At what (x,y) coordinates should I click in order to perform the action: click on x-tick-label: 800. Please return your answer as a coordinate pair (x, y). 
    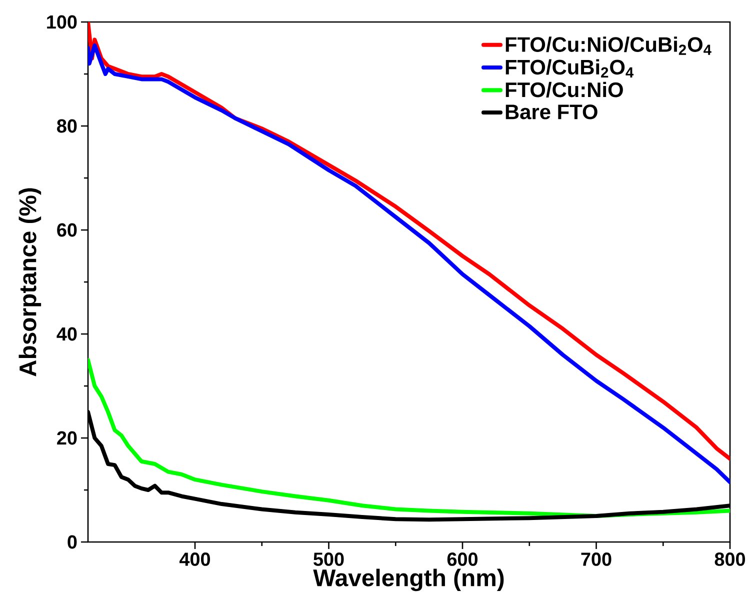
    Looking at the image, I should click on (730, 559).